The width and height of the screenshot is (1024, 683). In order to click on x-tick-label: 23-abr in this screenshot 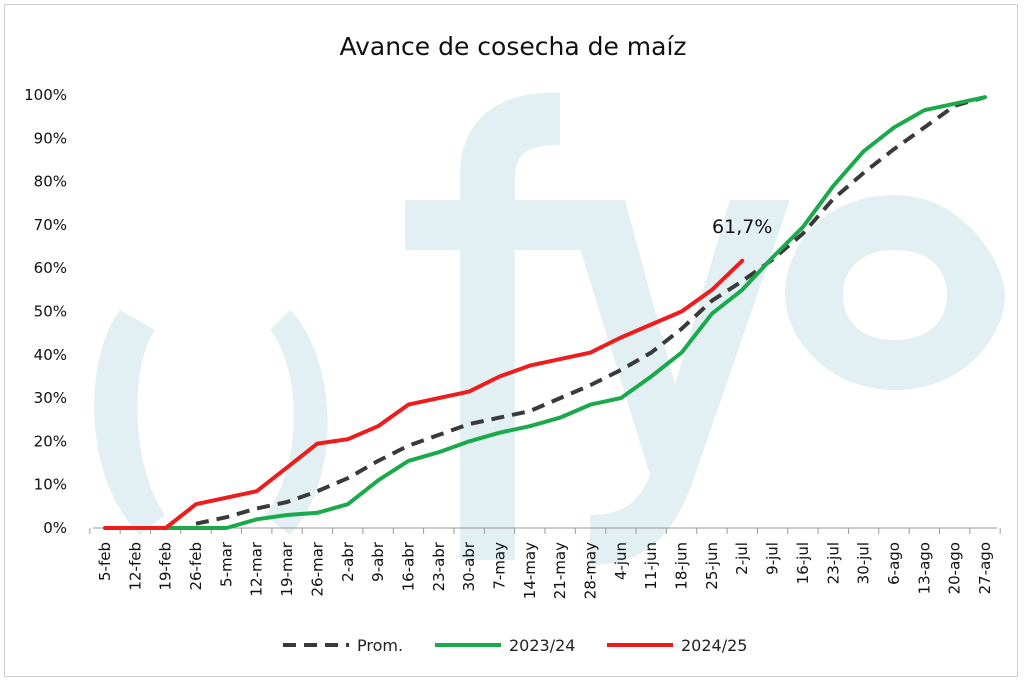, I will do `click(439, 566)`.